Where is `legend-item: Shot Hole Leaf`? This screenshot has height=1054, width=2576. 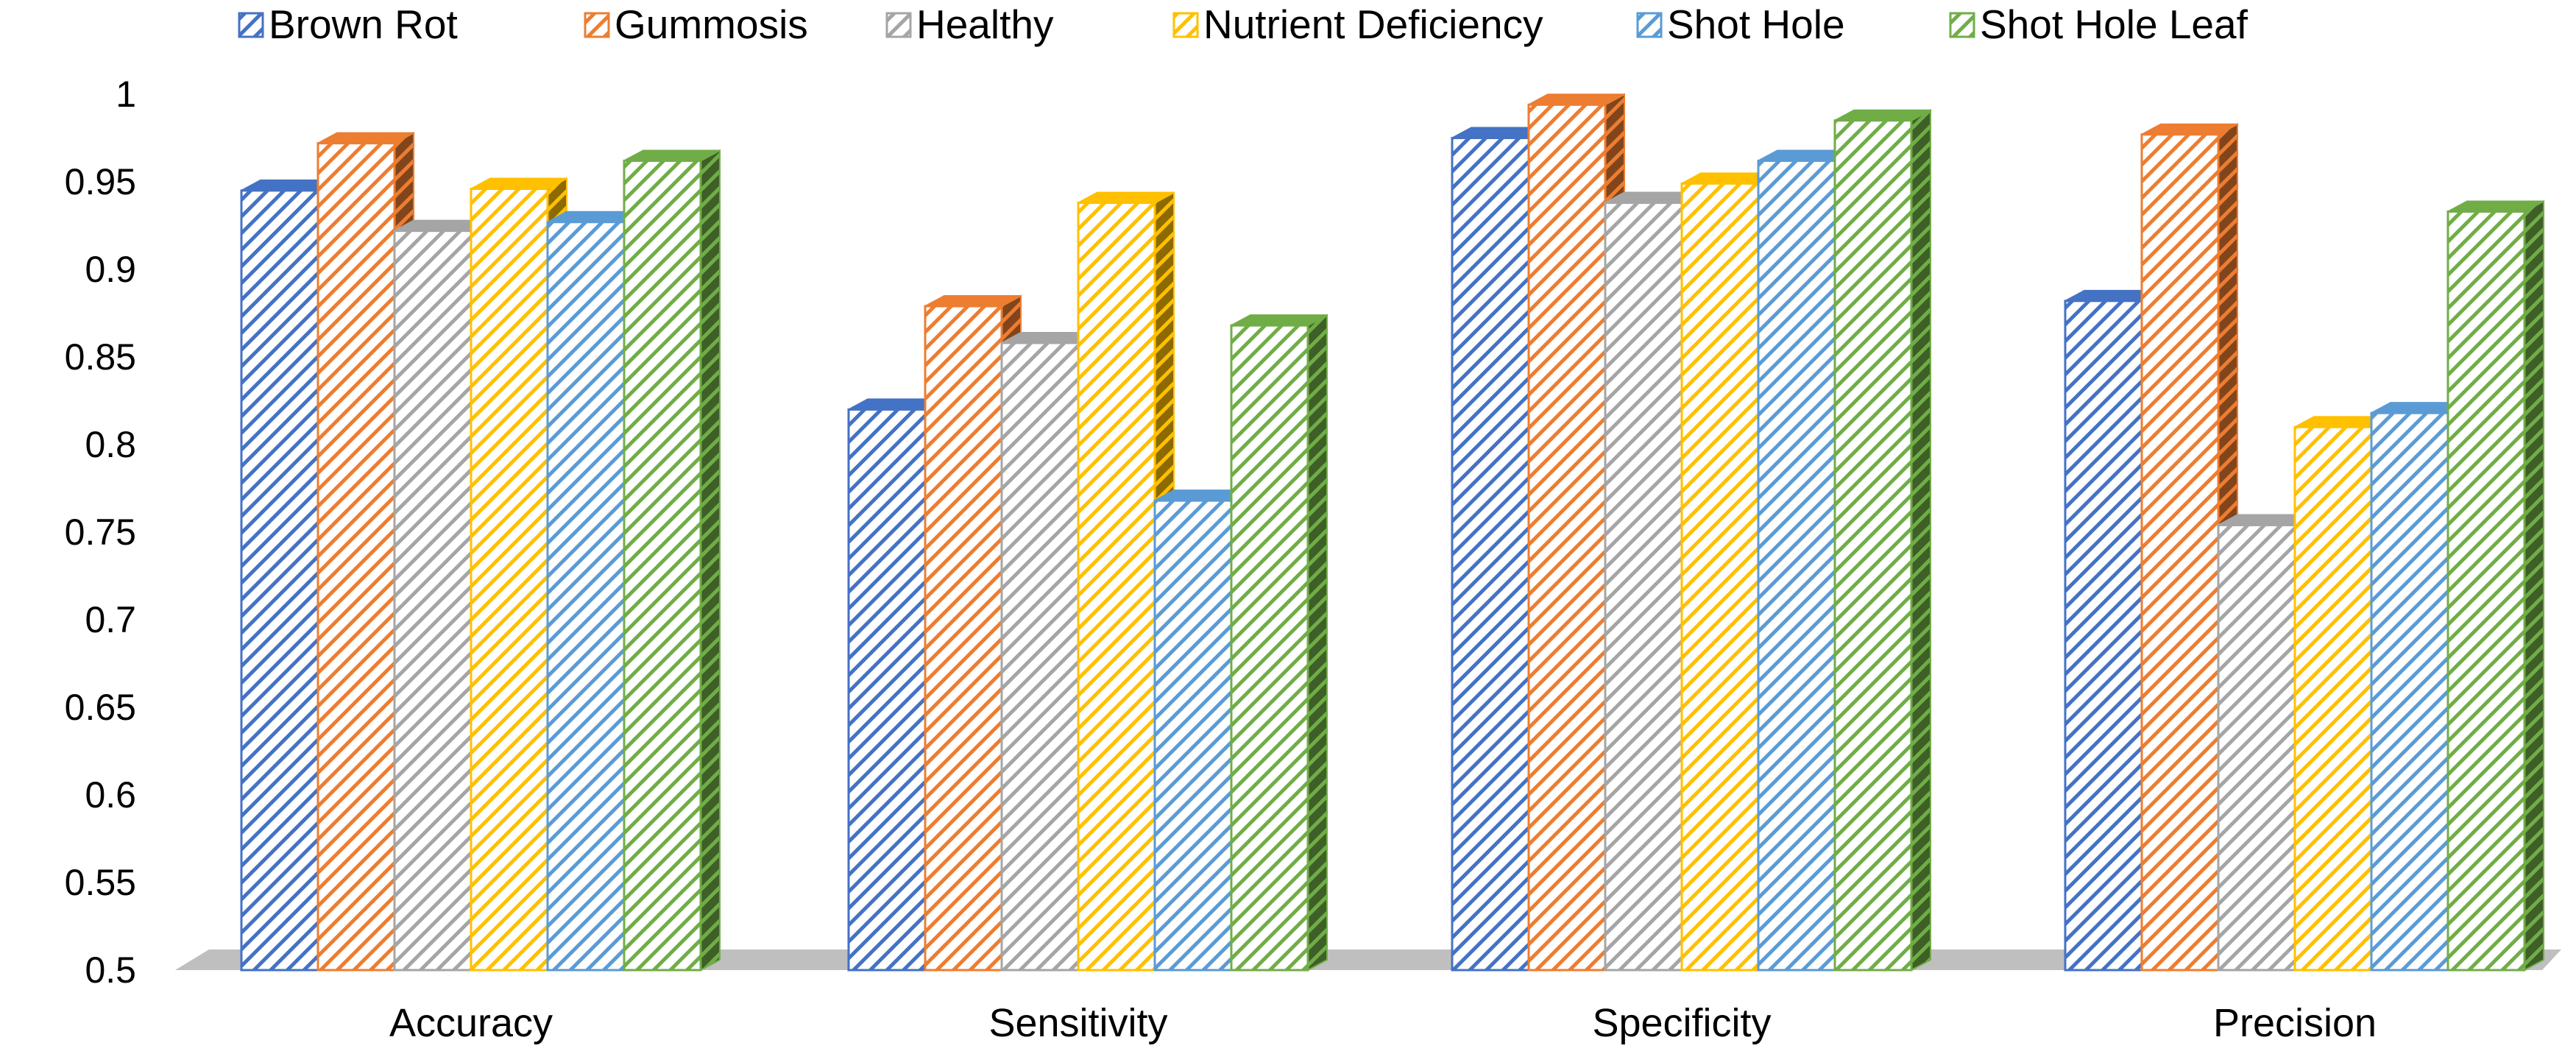
legend-item: Shot Hole Leaf is located at coordinates (2098, 24).